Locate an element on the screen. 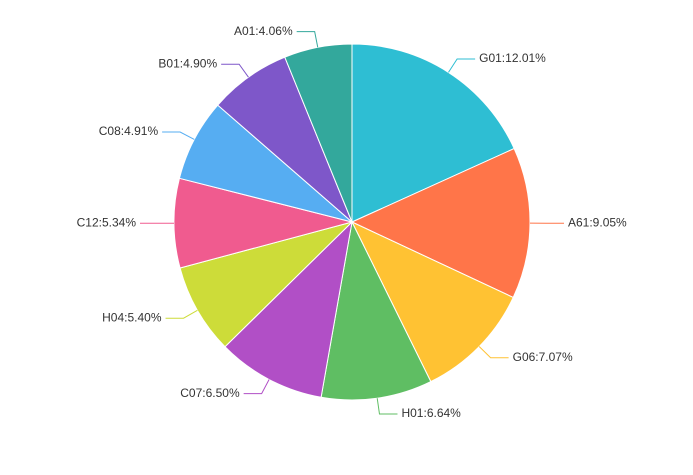 This screenshot has width=693, height=475. slice-label-h01: H01:6.64% is located at coordinates (431, 413).